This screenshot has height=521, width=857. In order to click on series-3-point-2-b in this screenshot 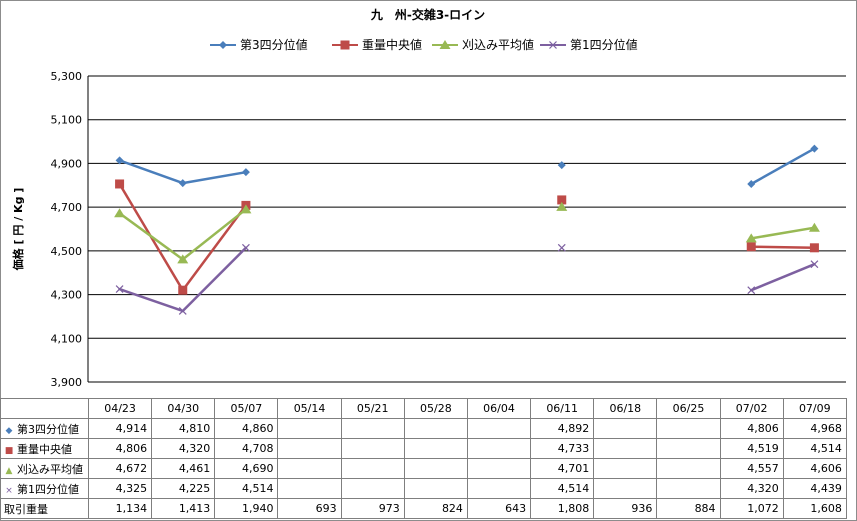, I will do `click(245, 247)`.